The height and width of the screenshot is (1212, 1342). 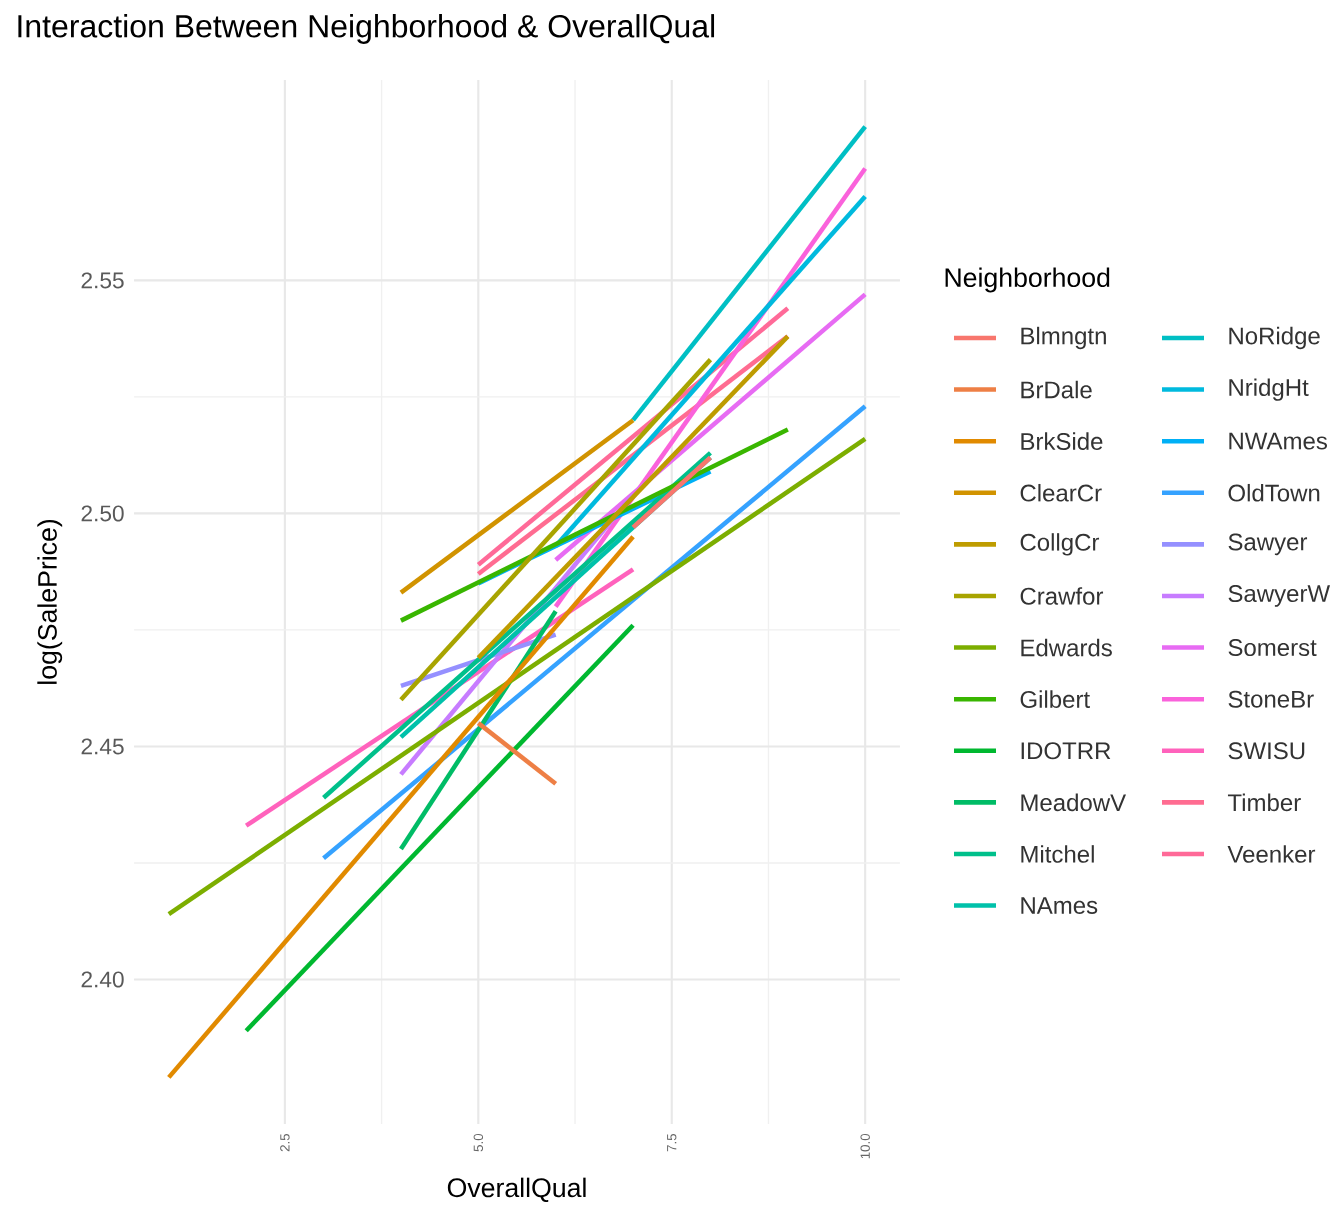 What do you see at coordinates (1061, 492) in the screenshot?
I see `legend-label: ClearCr` at bounding box center [1061, 492].